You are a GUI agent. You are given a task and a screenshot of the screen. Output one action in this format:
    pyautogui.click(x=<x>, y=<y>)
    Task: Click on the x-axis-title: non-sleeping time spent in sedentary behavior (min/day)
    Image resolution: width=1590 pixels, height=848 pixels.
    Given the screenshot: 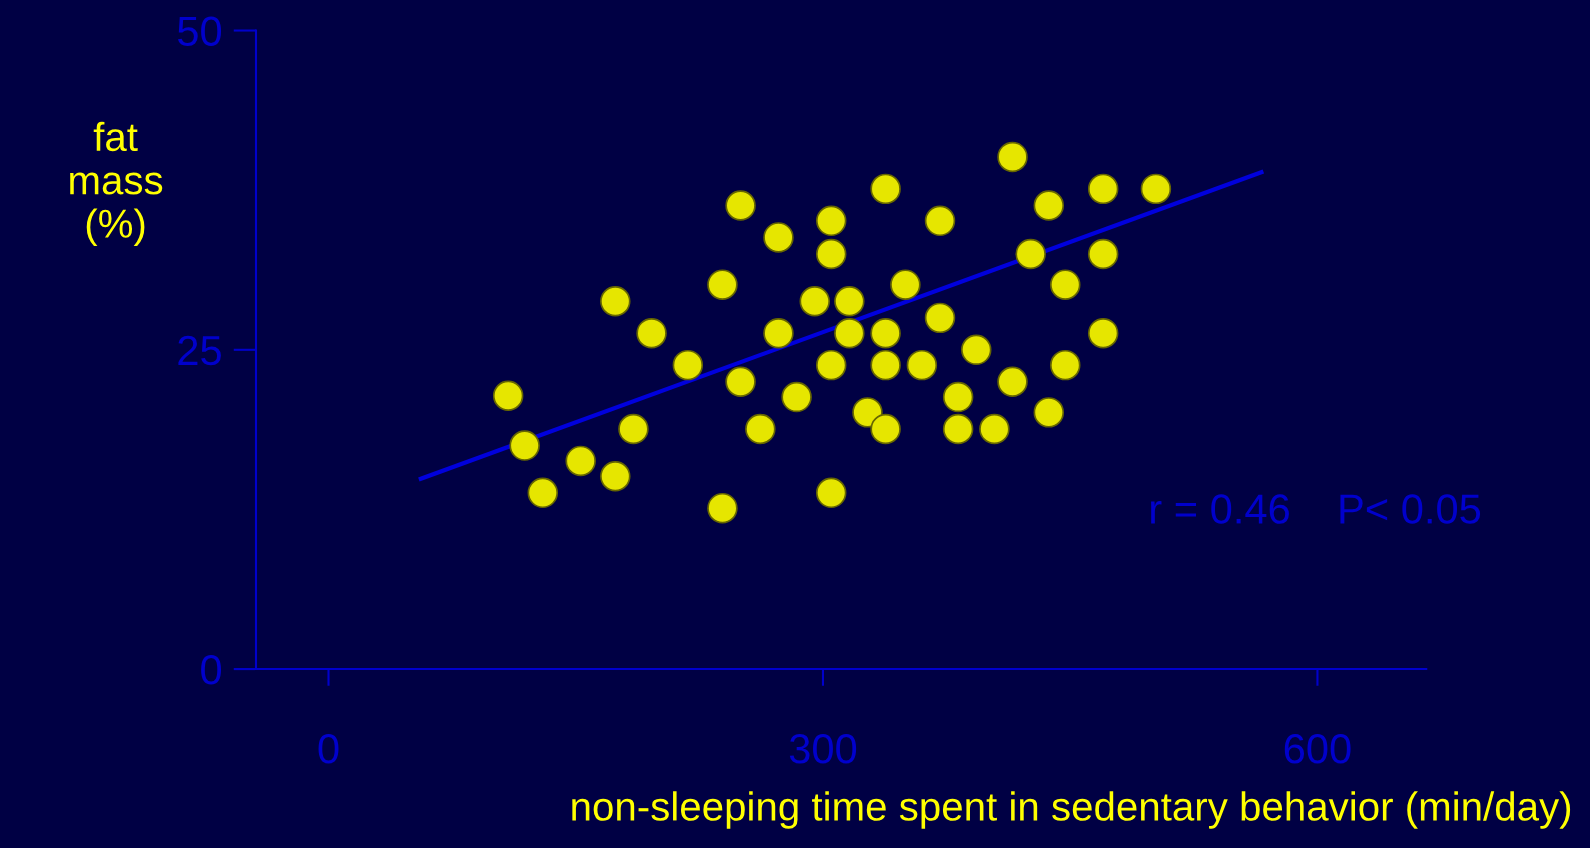 What is the action you would take?
    pyautogui.click(x=1071, y=810)
    